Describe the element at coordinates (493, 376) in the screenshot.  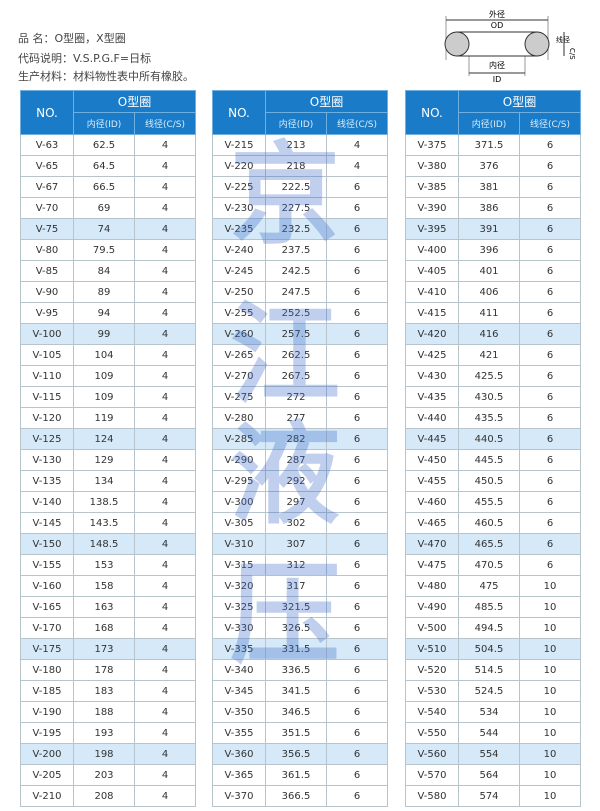
I see `table-row: V-430 425.5 6` at that location.